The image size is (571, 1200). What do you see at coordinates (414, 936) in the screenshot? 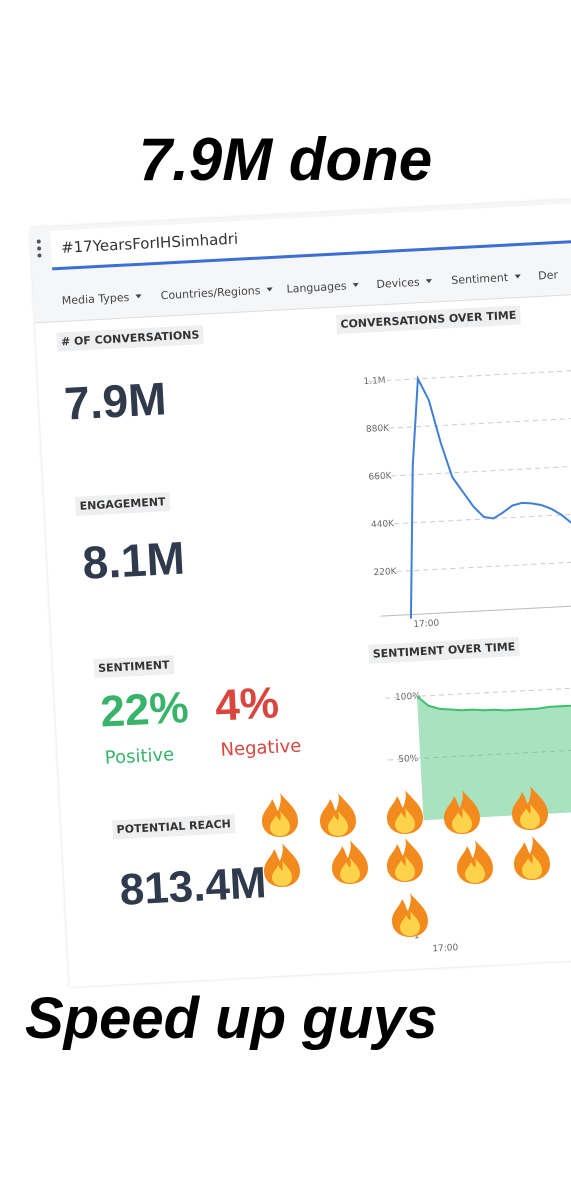
I see `y-tick-label: -1` at bounding box center [414, 936].